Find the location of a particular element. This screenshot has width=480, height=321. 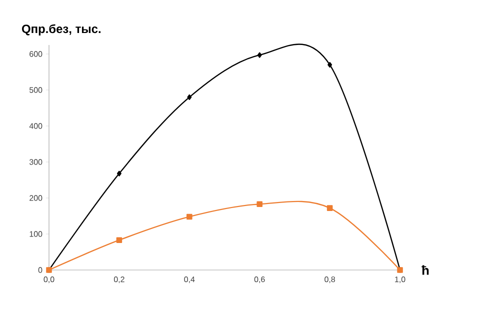

x-axis-title: ħ is located at coordinates (425, 270).